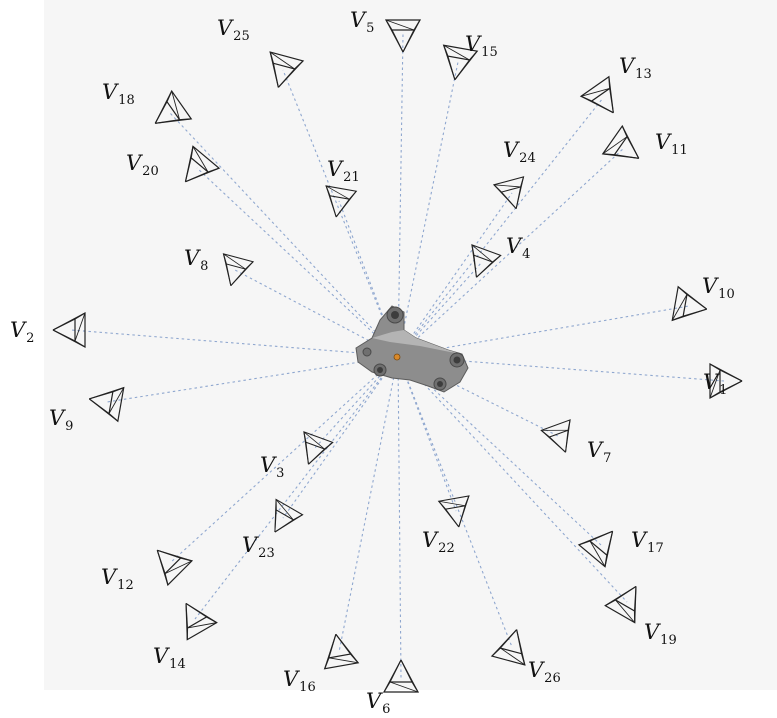  What do you see at coordinates (625, 611) in the screenshot?
I see `camera-v19-diagonal` at bounding box center [625, 611].